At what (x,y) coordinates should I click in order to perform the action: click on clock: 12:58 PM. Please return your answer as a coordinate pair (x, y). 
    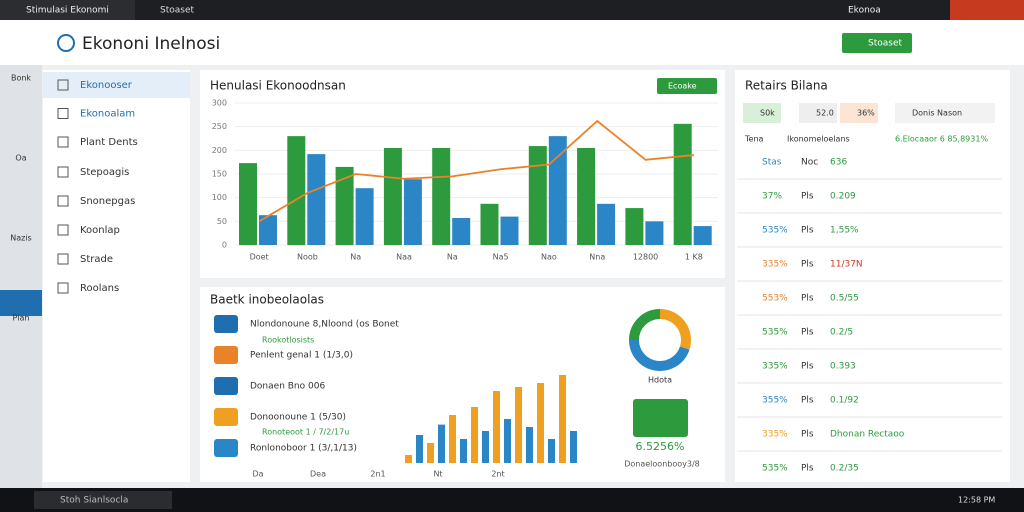
    Looking at the image, I should click on (976, 500).